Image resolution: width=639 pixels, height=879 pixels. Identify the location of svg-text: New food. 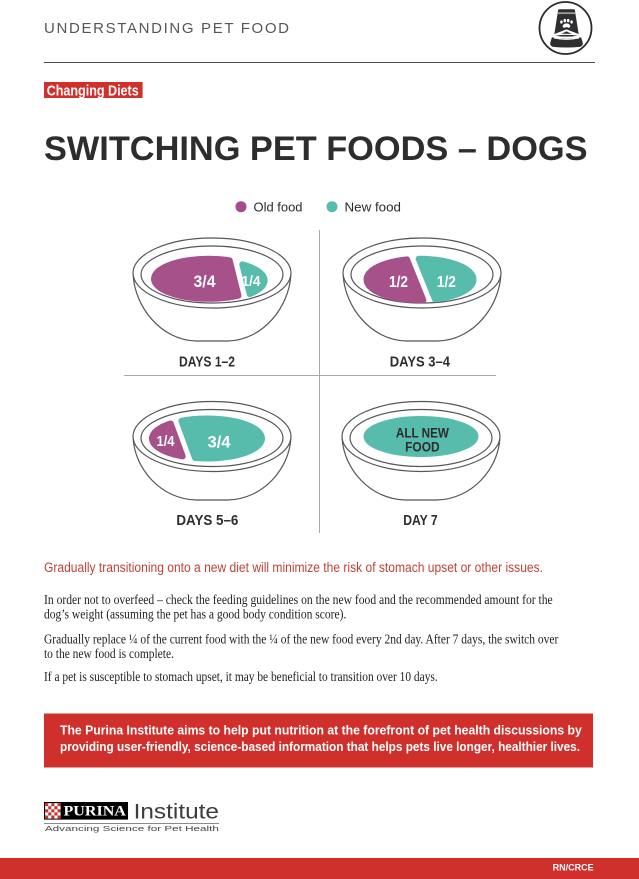
(373, 206).